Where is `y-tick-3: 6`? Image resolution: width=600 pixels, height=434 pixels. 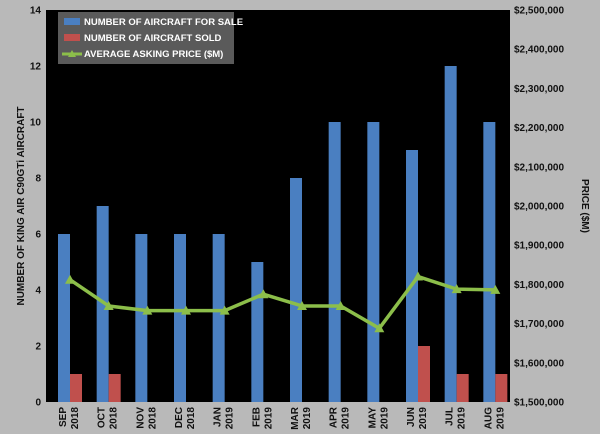
y-tick-3: 6 is located at coordinates (38, 235).